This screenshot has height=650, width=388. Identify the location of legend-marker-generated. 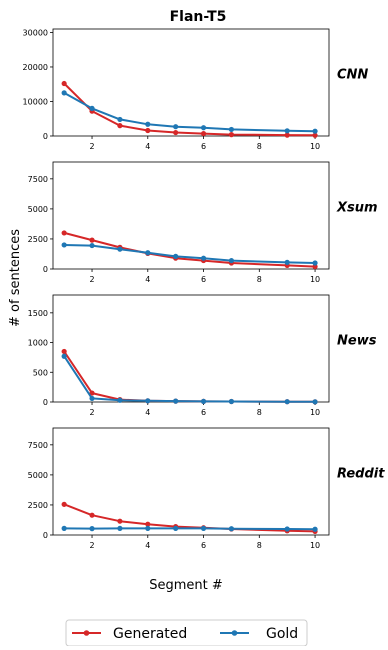
(86, 633).